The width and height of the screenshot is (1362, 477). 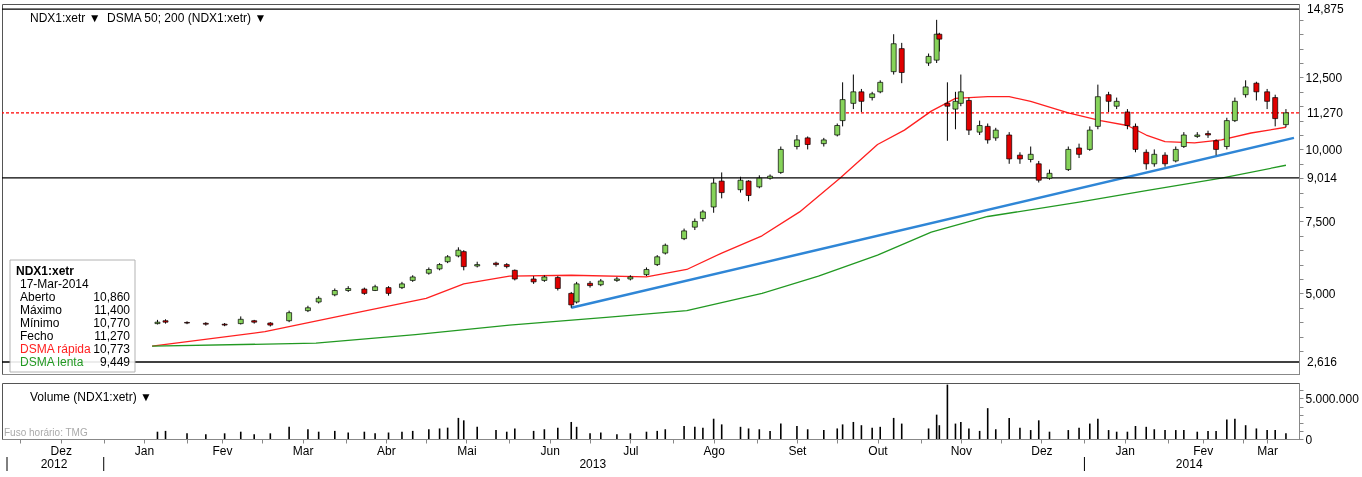 What do you see at coordinates (1320, 293) in the screenshot?
I see `y-tick-label: 5,000` at bounding box center [1320, 293].